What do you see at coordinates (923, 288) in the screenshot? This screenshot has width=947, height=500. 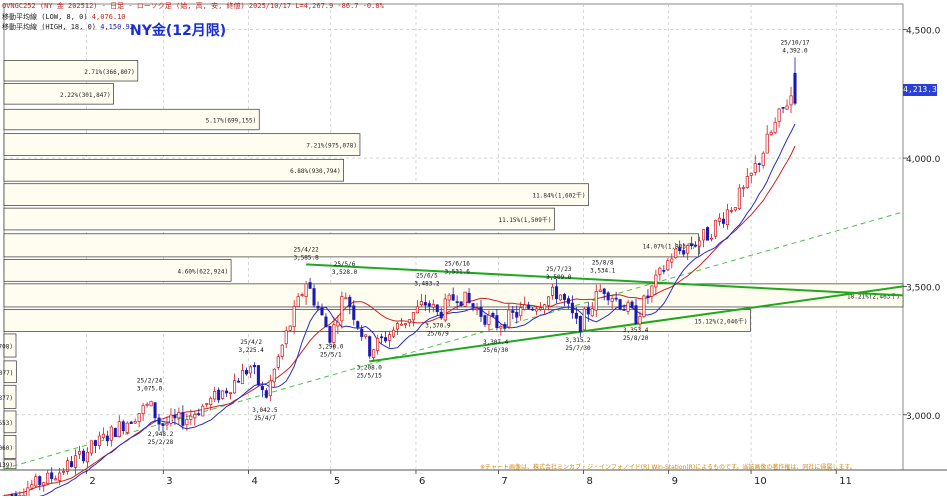 I see `y-tick-label: 3,500.0` at bounding box center [923, 288].